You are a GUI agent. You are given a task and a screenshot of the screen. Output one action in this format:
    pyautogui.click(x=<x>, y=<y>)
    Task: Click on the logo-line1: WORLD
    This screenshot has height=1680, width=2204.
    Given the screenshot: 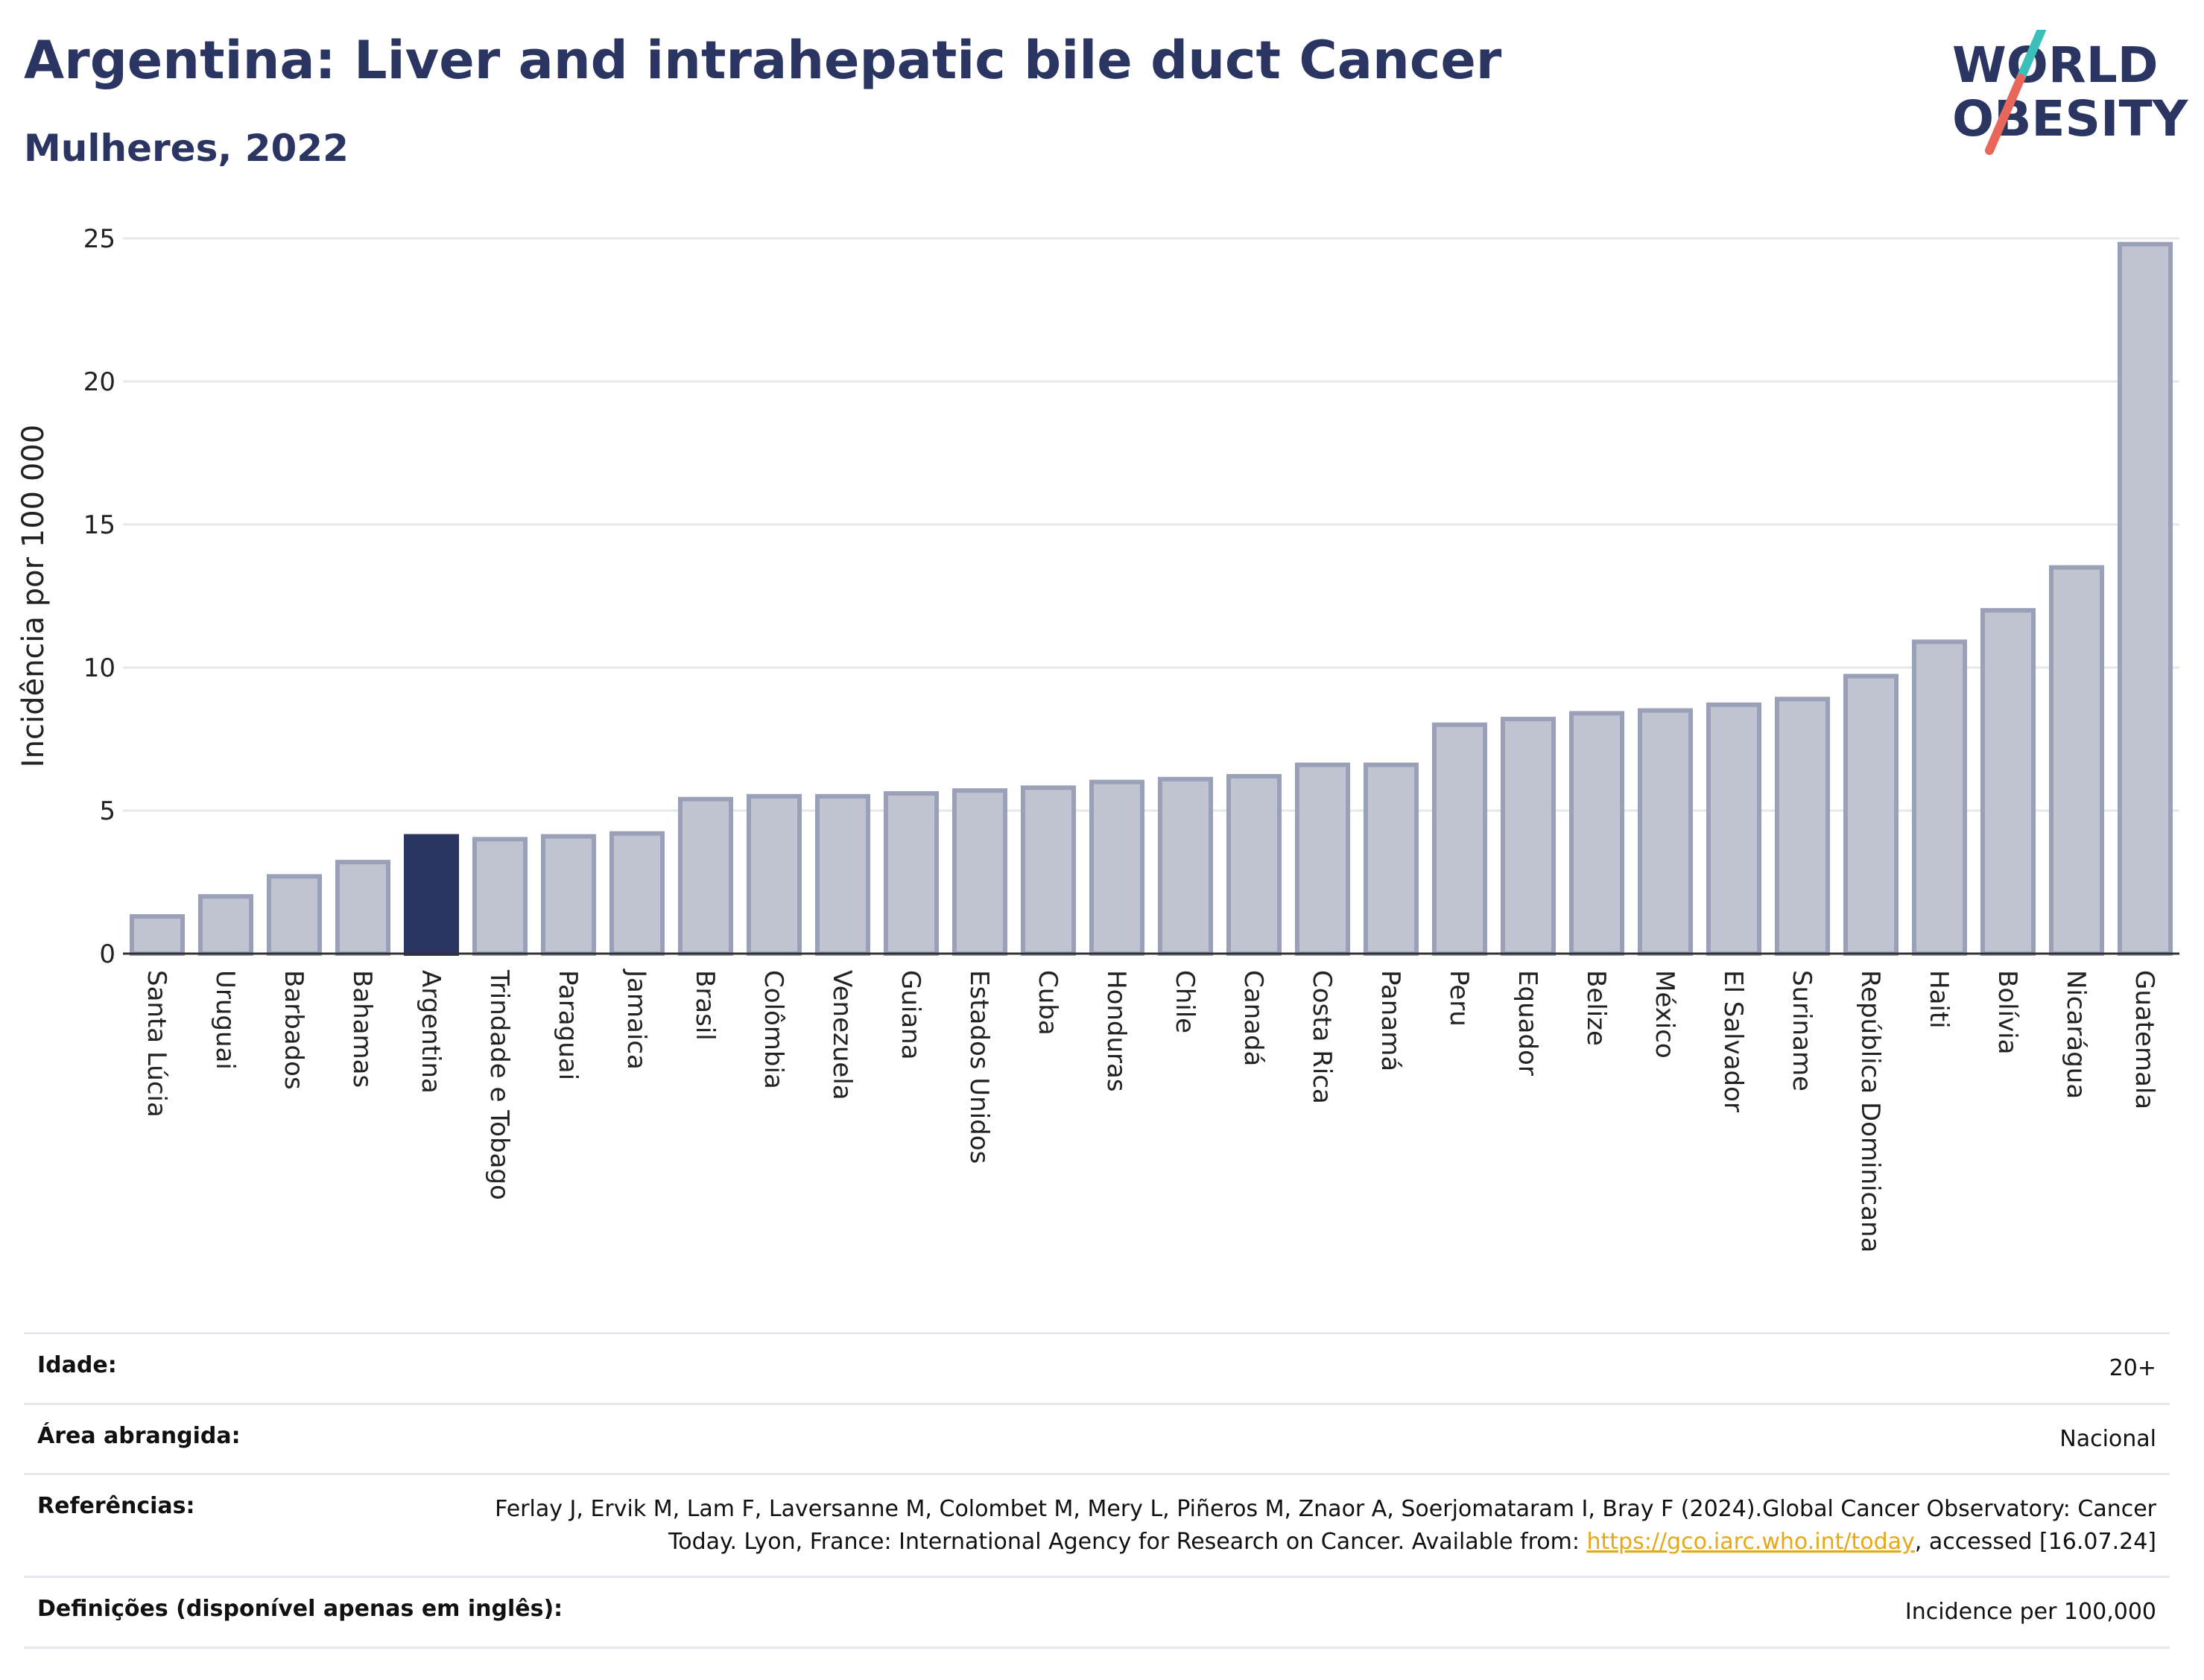 What is the action you would take?
    pyautogui.click(x=2055, y=65)
    